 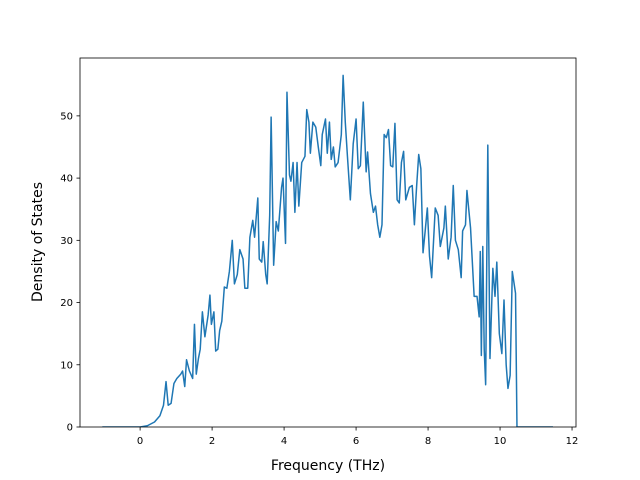 I want to click on y-tick-label: 50, so click(x=66, y=116).